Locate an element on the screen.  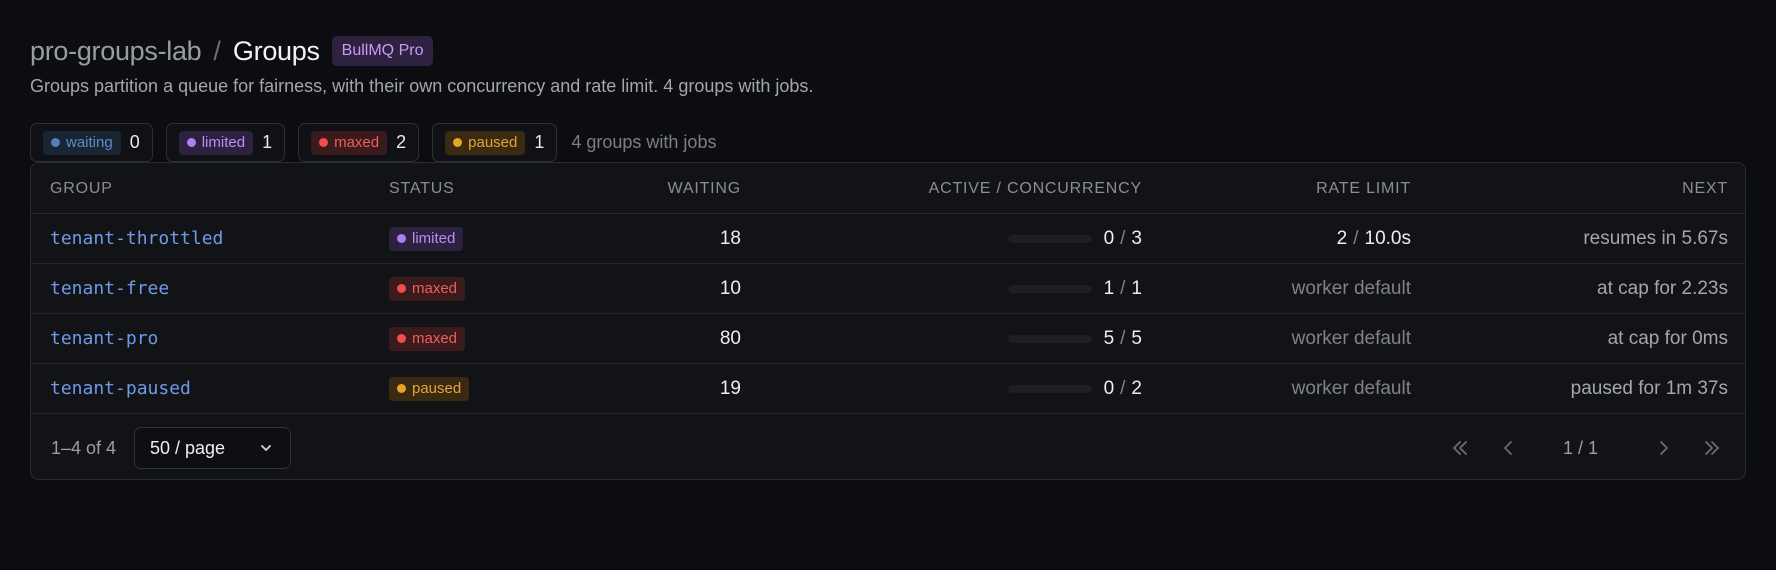
status-badge: limited is located at coordinates (426, 238).